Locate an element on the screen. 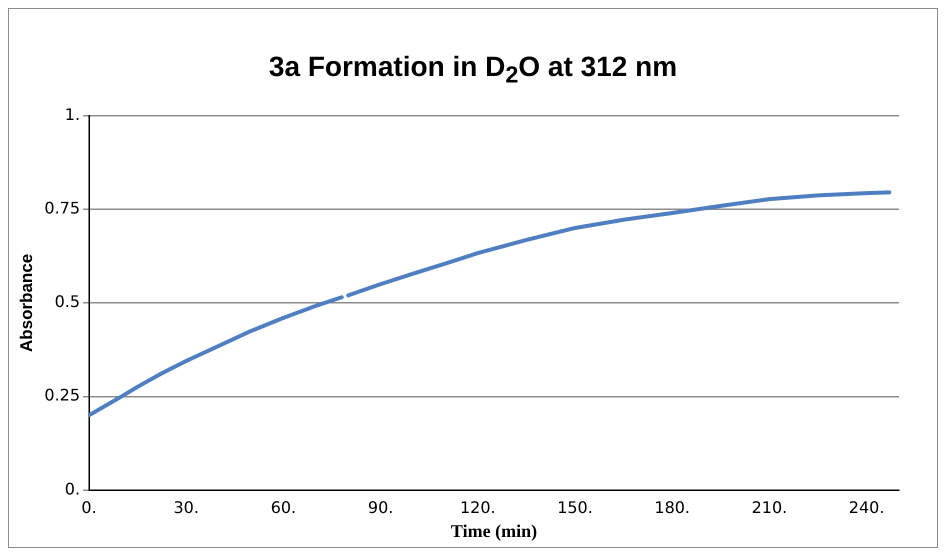  chart-title: 3a Formation in D$_{2}$O at 312 nm is located at coordinates (473, 70).